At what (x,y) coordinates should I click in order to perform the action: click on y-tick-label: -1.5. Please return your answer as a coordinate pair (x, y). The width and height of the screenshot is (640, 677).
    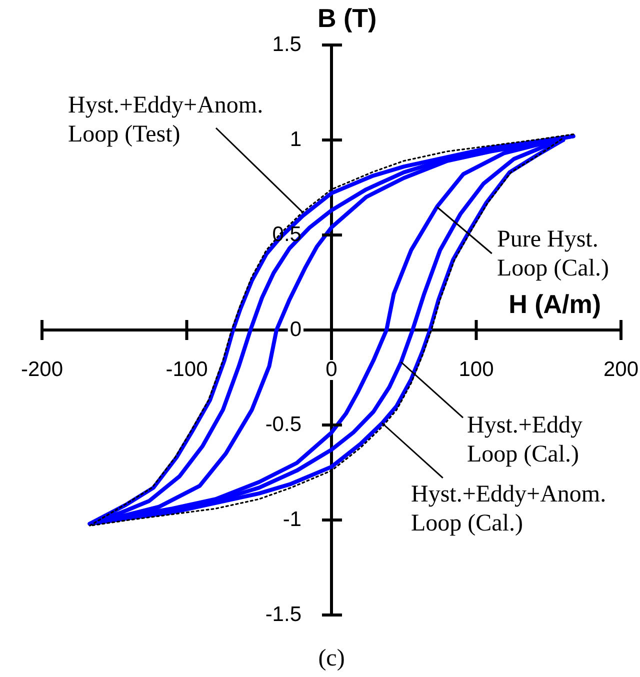
    Looking at the image, I should click on (283, 614).